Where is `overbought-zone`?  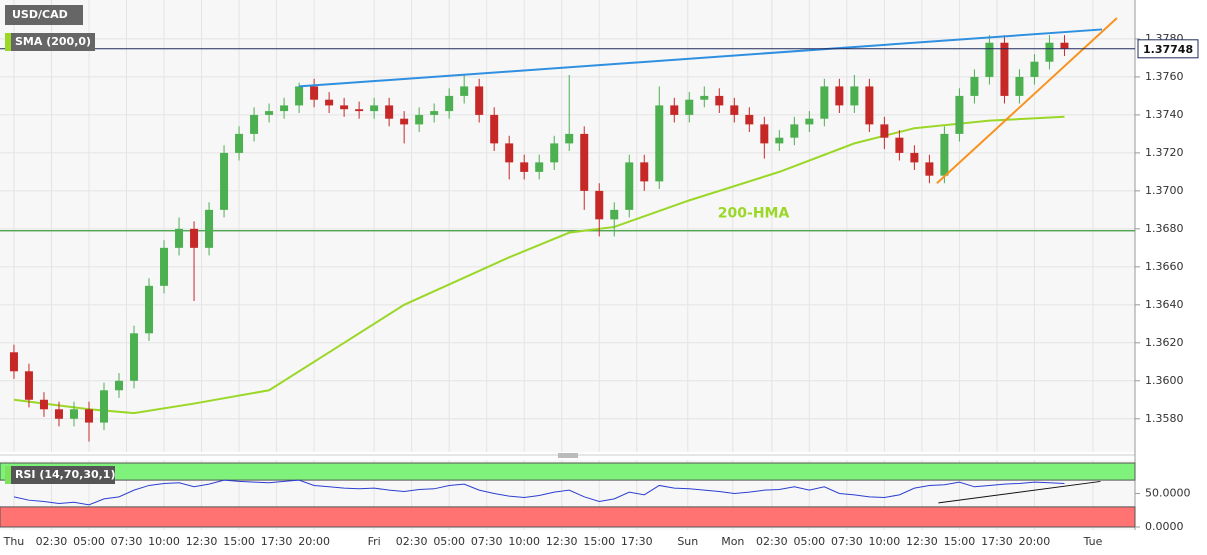
overbought-zone is located at coordinates (568, 471).